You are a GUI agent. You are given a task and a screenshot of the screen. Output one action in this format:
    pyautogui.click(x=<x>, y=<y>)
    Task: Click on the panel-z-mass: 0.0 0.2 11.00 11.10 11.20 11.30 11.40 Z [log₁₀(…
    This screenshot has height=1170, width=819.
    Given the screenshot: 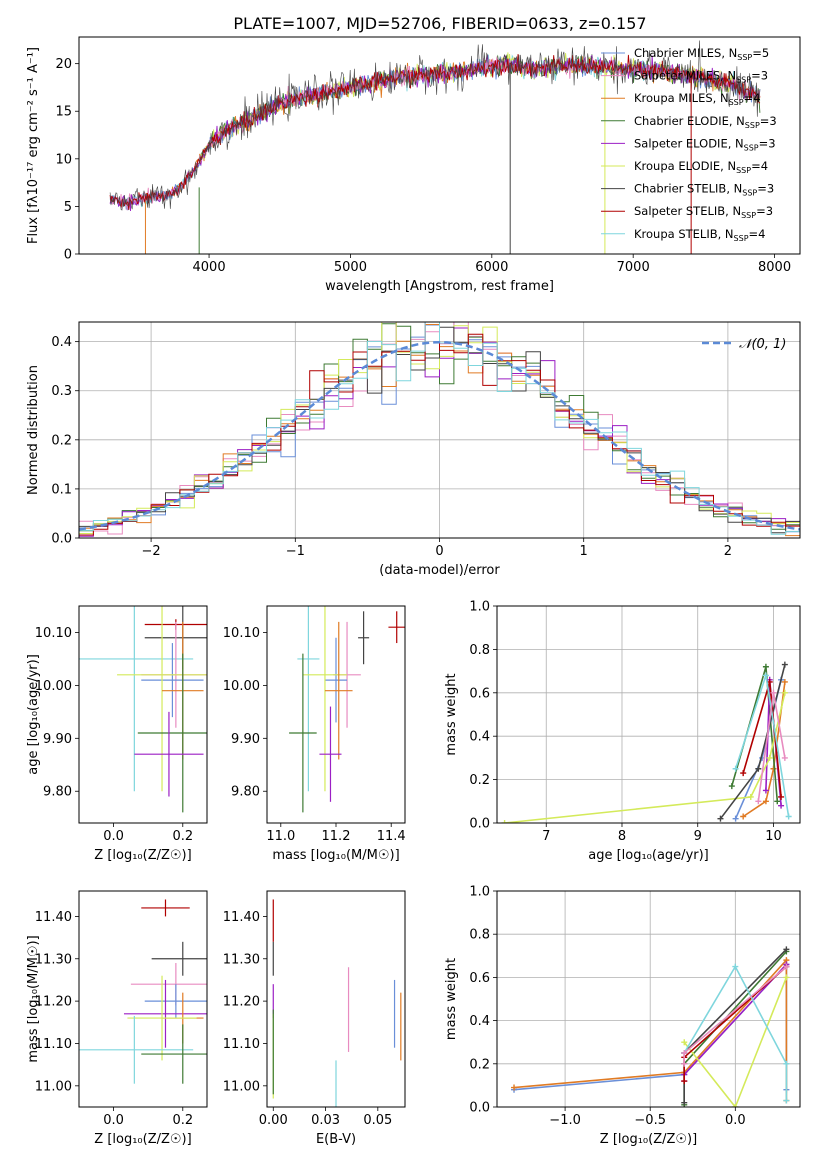 What is the action you would take?
    pyautogui.click(x=117, y=1018)
    